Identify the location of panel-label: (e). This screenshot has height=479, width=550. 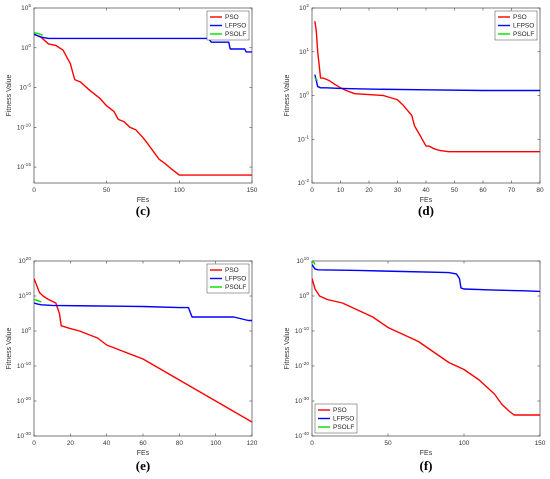
(143, 465).